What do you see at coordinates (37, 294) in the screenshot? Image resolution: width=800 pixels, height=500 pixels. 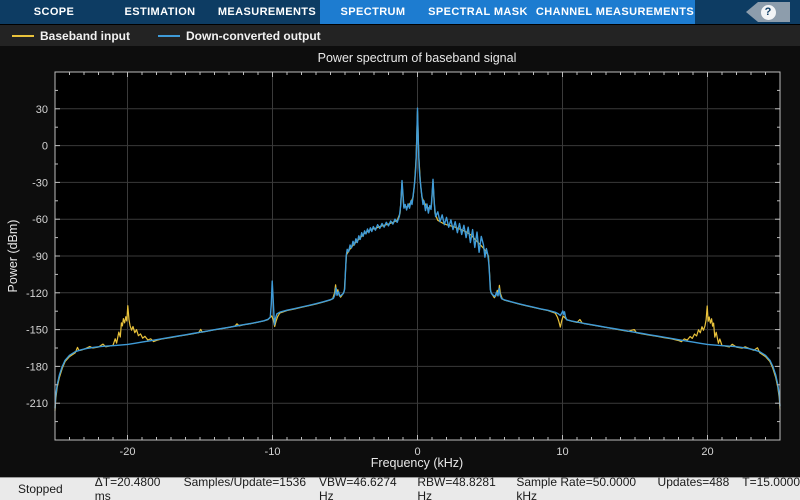 I see `y-tick-label: -120` at bounding box center [37, 294].